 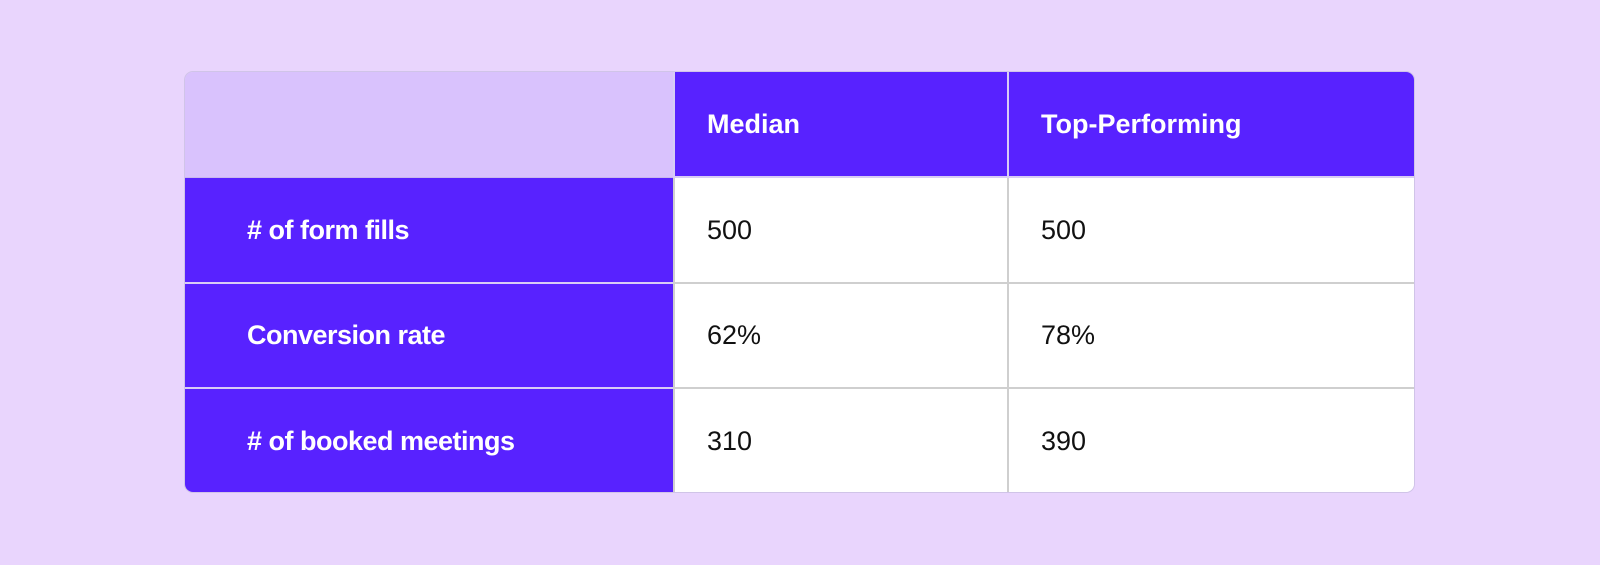 What do you see at coordinates (840, 440) in the screenshot?
I see `table-cell: 310` at bounding box center [840, 440].